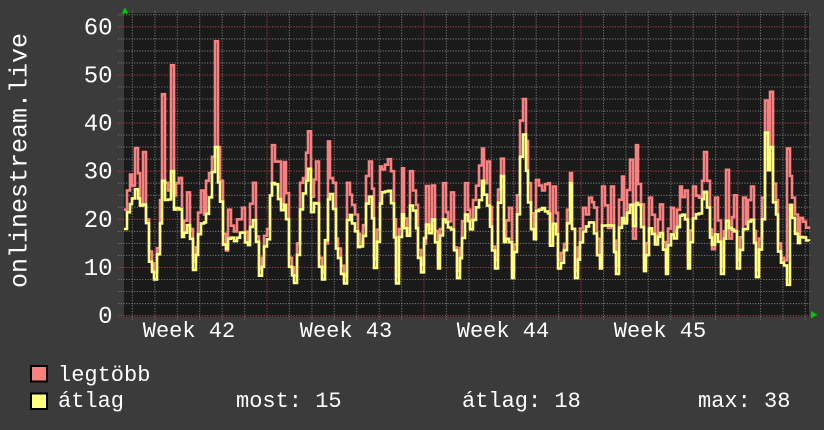 The image size is (824, 430). I want to click on svg-text: átlag, so click(91, 401).